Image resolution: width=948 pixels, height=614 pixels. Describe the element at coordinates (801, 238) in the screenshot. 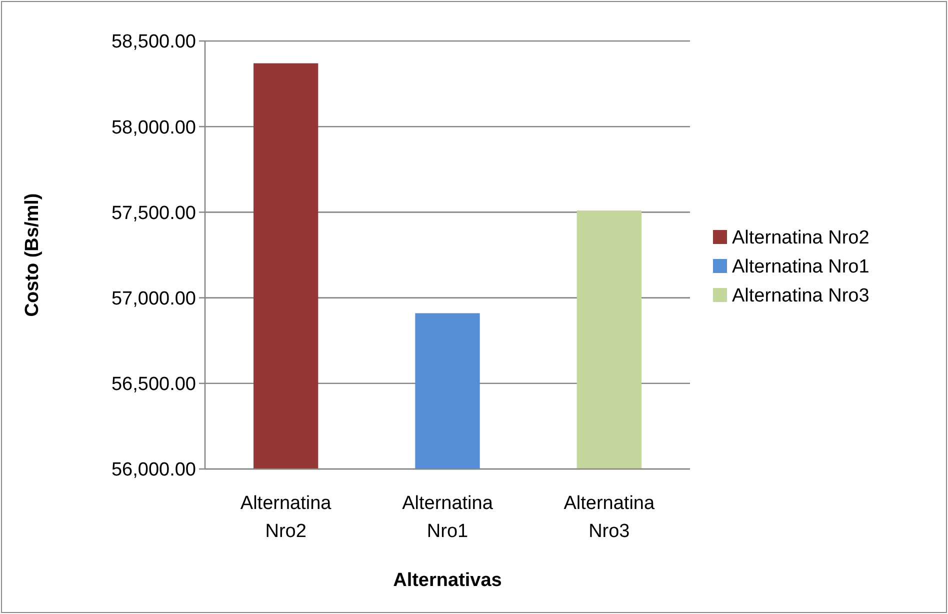

I see `legend-label: Alternatina Nro2` at that location.